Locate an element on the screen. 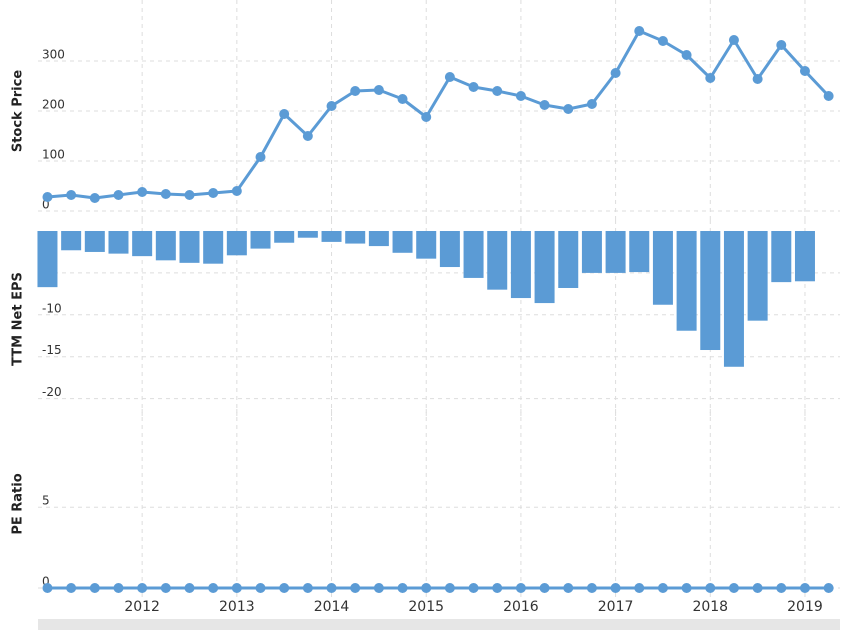  y-tick-label: -15 is located at coordinates (52, 350).